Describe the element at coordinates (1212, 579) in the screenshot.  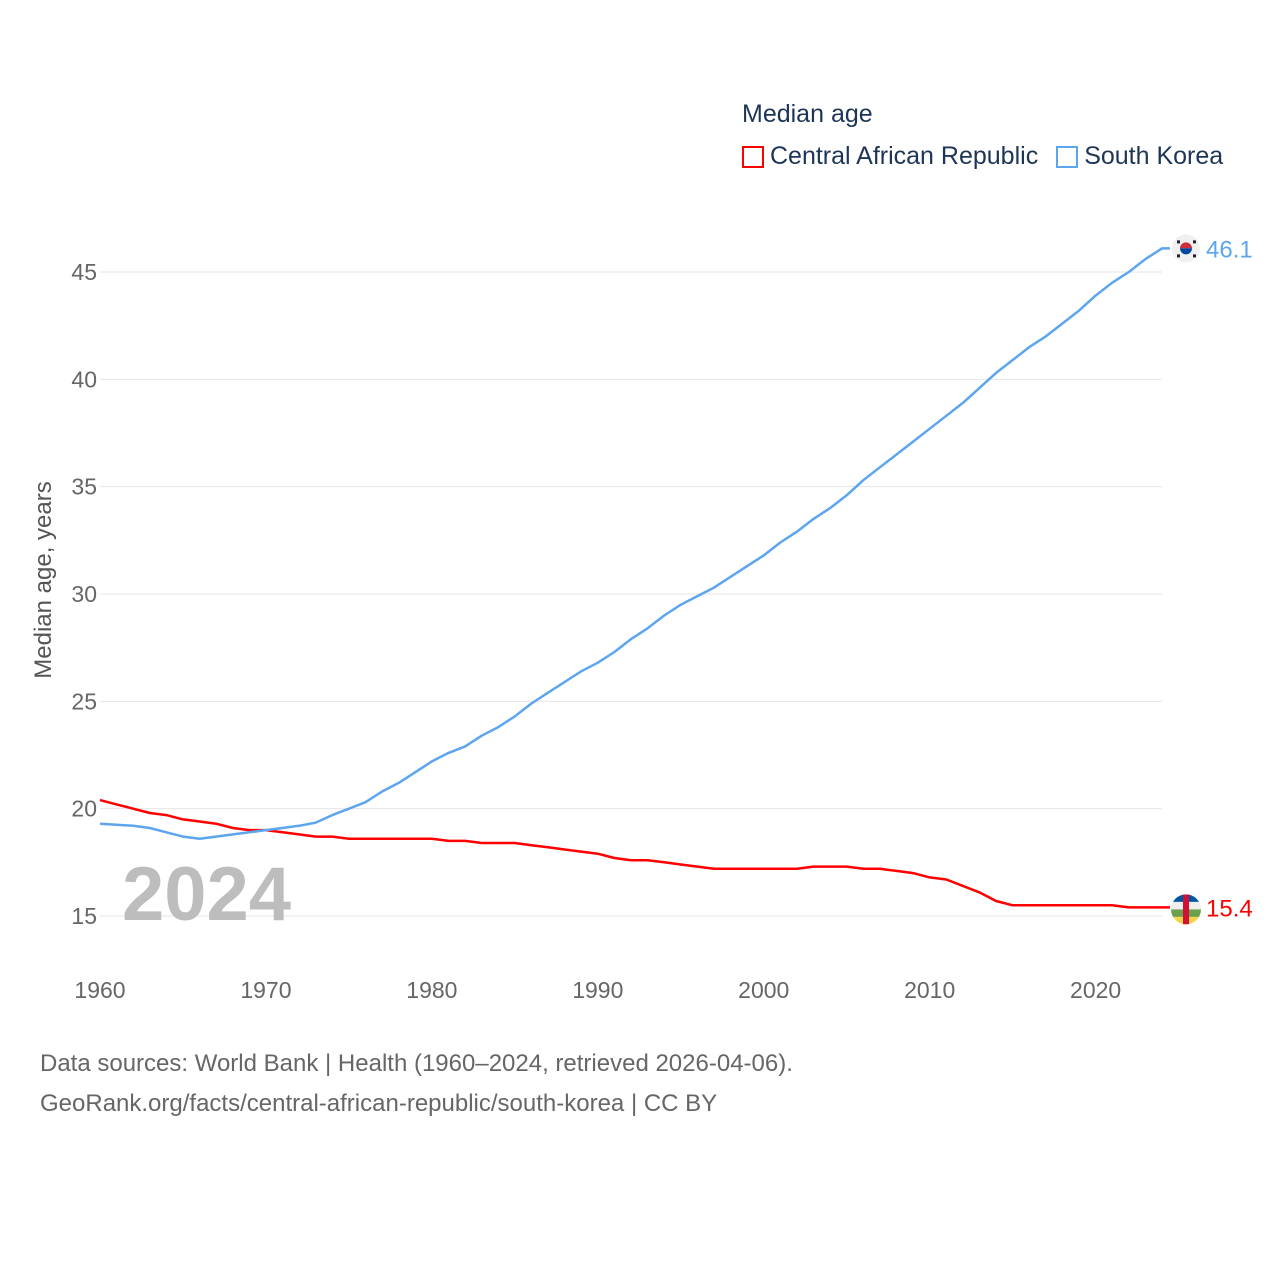
I see `series-end-labels: 15.4 46.1` at that location.